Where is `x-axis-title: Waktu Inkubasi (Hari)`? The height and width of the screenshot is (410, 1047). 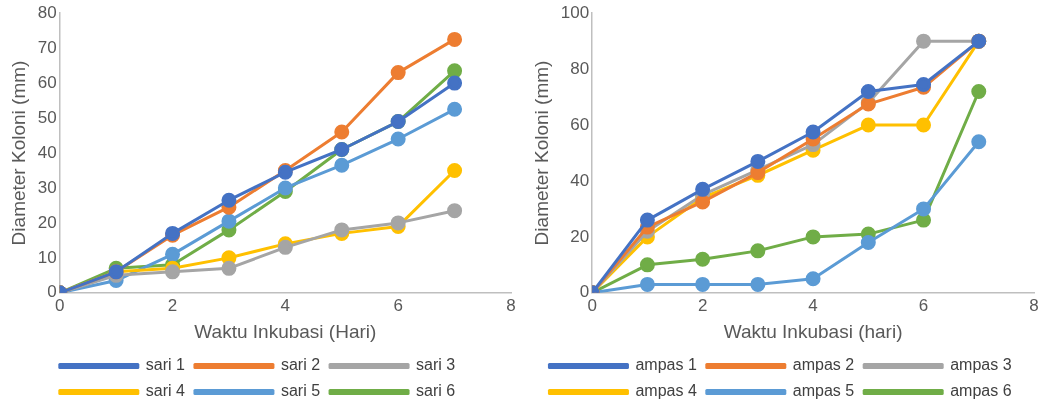 x-axis-title: Waktu Inkubasi (Hari) is located at coordinates (285, 331).